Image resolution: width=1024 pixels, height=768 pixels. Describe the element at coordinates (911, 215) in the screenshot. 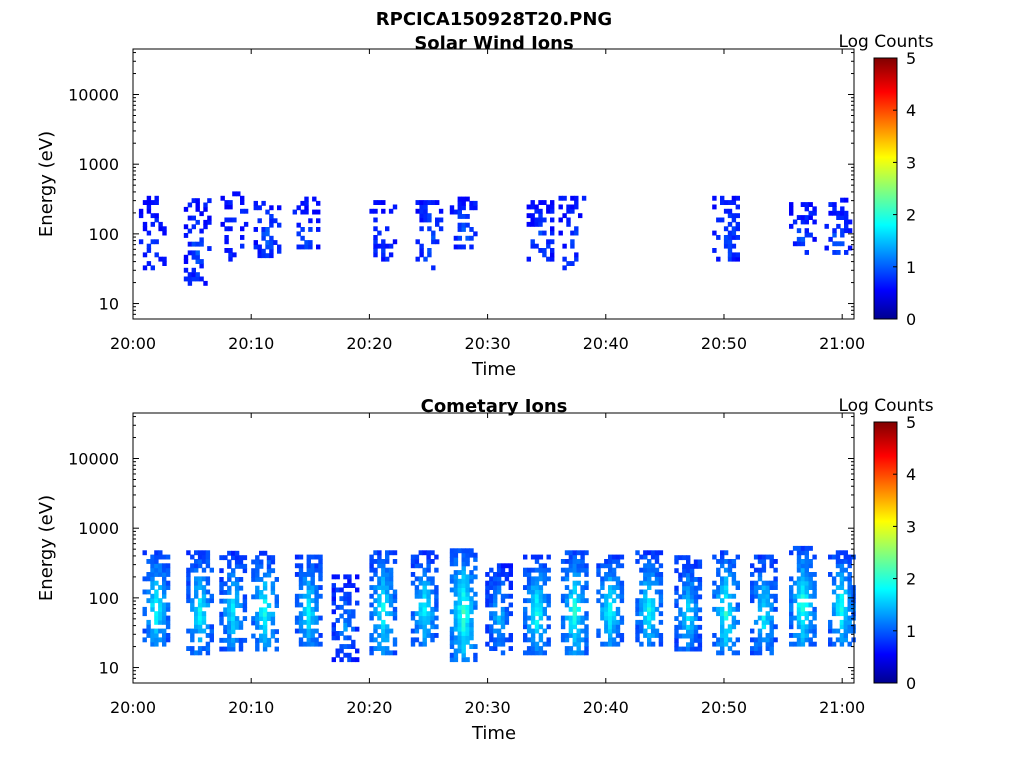

I see `colorbar-tick-label: 2` at that location.